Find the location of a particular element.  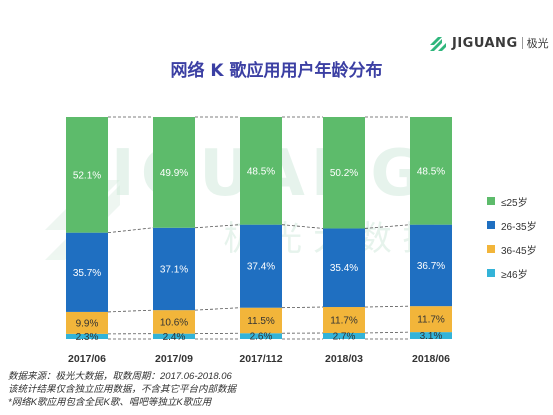

data-label: 2.6% is located at coordinates (261, 337).